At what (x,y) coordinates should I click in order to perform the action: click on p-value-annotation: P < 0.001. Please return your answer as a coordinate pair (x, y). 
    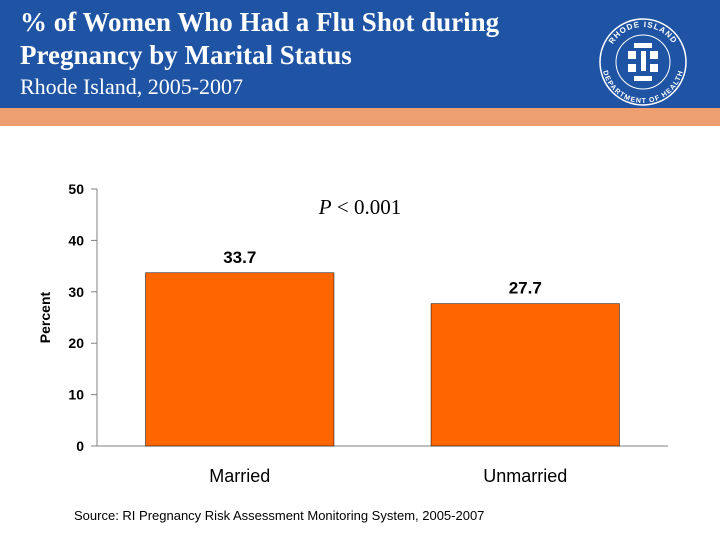
    Looking at the image, I should click on (359, 207).